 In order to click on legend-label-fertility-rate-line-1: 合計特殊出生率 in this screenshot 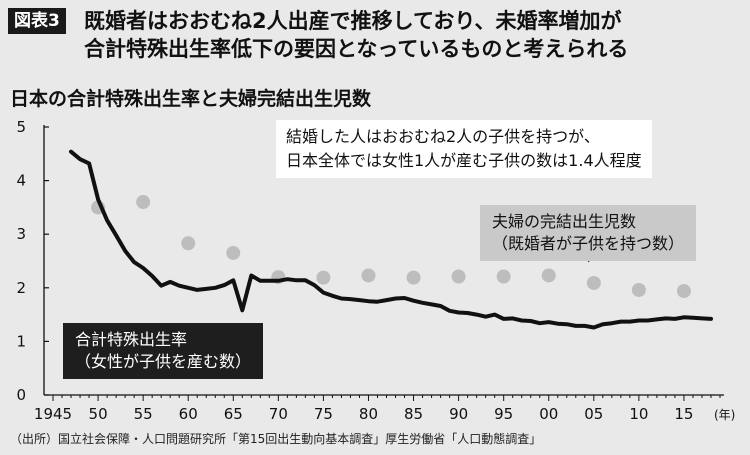, I will do `click(131, 339)`.